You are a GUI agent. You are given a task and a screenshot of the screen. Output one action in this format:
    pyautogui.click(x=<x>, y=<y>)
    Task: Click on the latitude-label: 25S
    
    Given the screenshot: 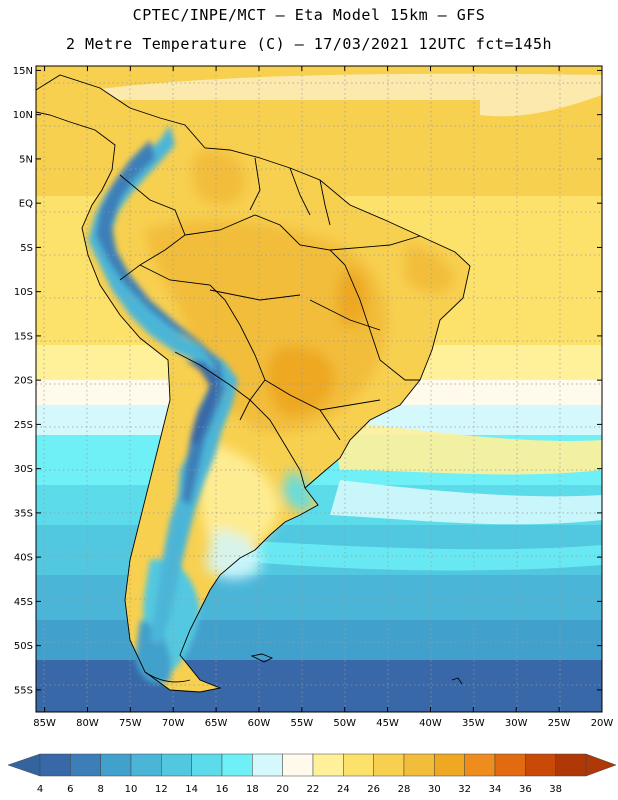 What is the action you would take?
    pyautogui.click(x=23, y=425)
    